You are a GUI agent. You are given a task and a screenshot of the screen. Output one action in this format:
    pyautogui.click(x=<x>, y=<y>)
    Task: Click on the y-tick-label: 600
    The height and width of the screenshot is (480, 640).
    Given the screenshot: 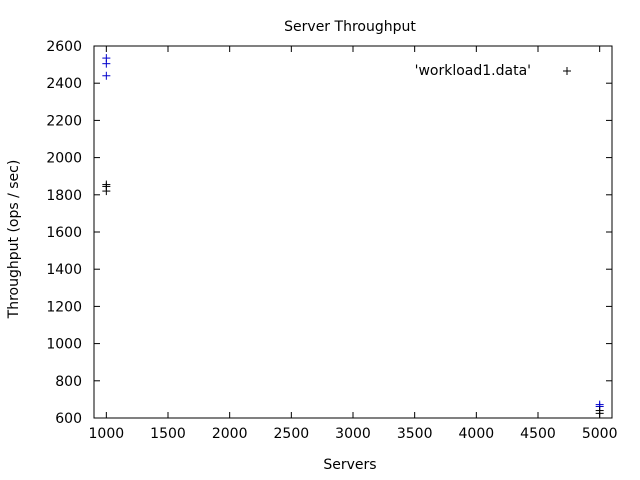 What is the action you would take?
    pyautogui.click(x=68, y=419)
    